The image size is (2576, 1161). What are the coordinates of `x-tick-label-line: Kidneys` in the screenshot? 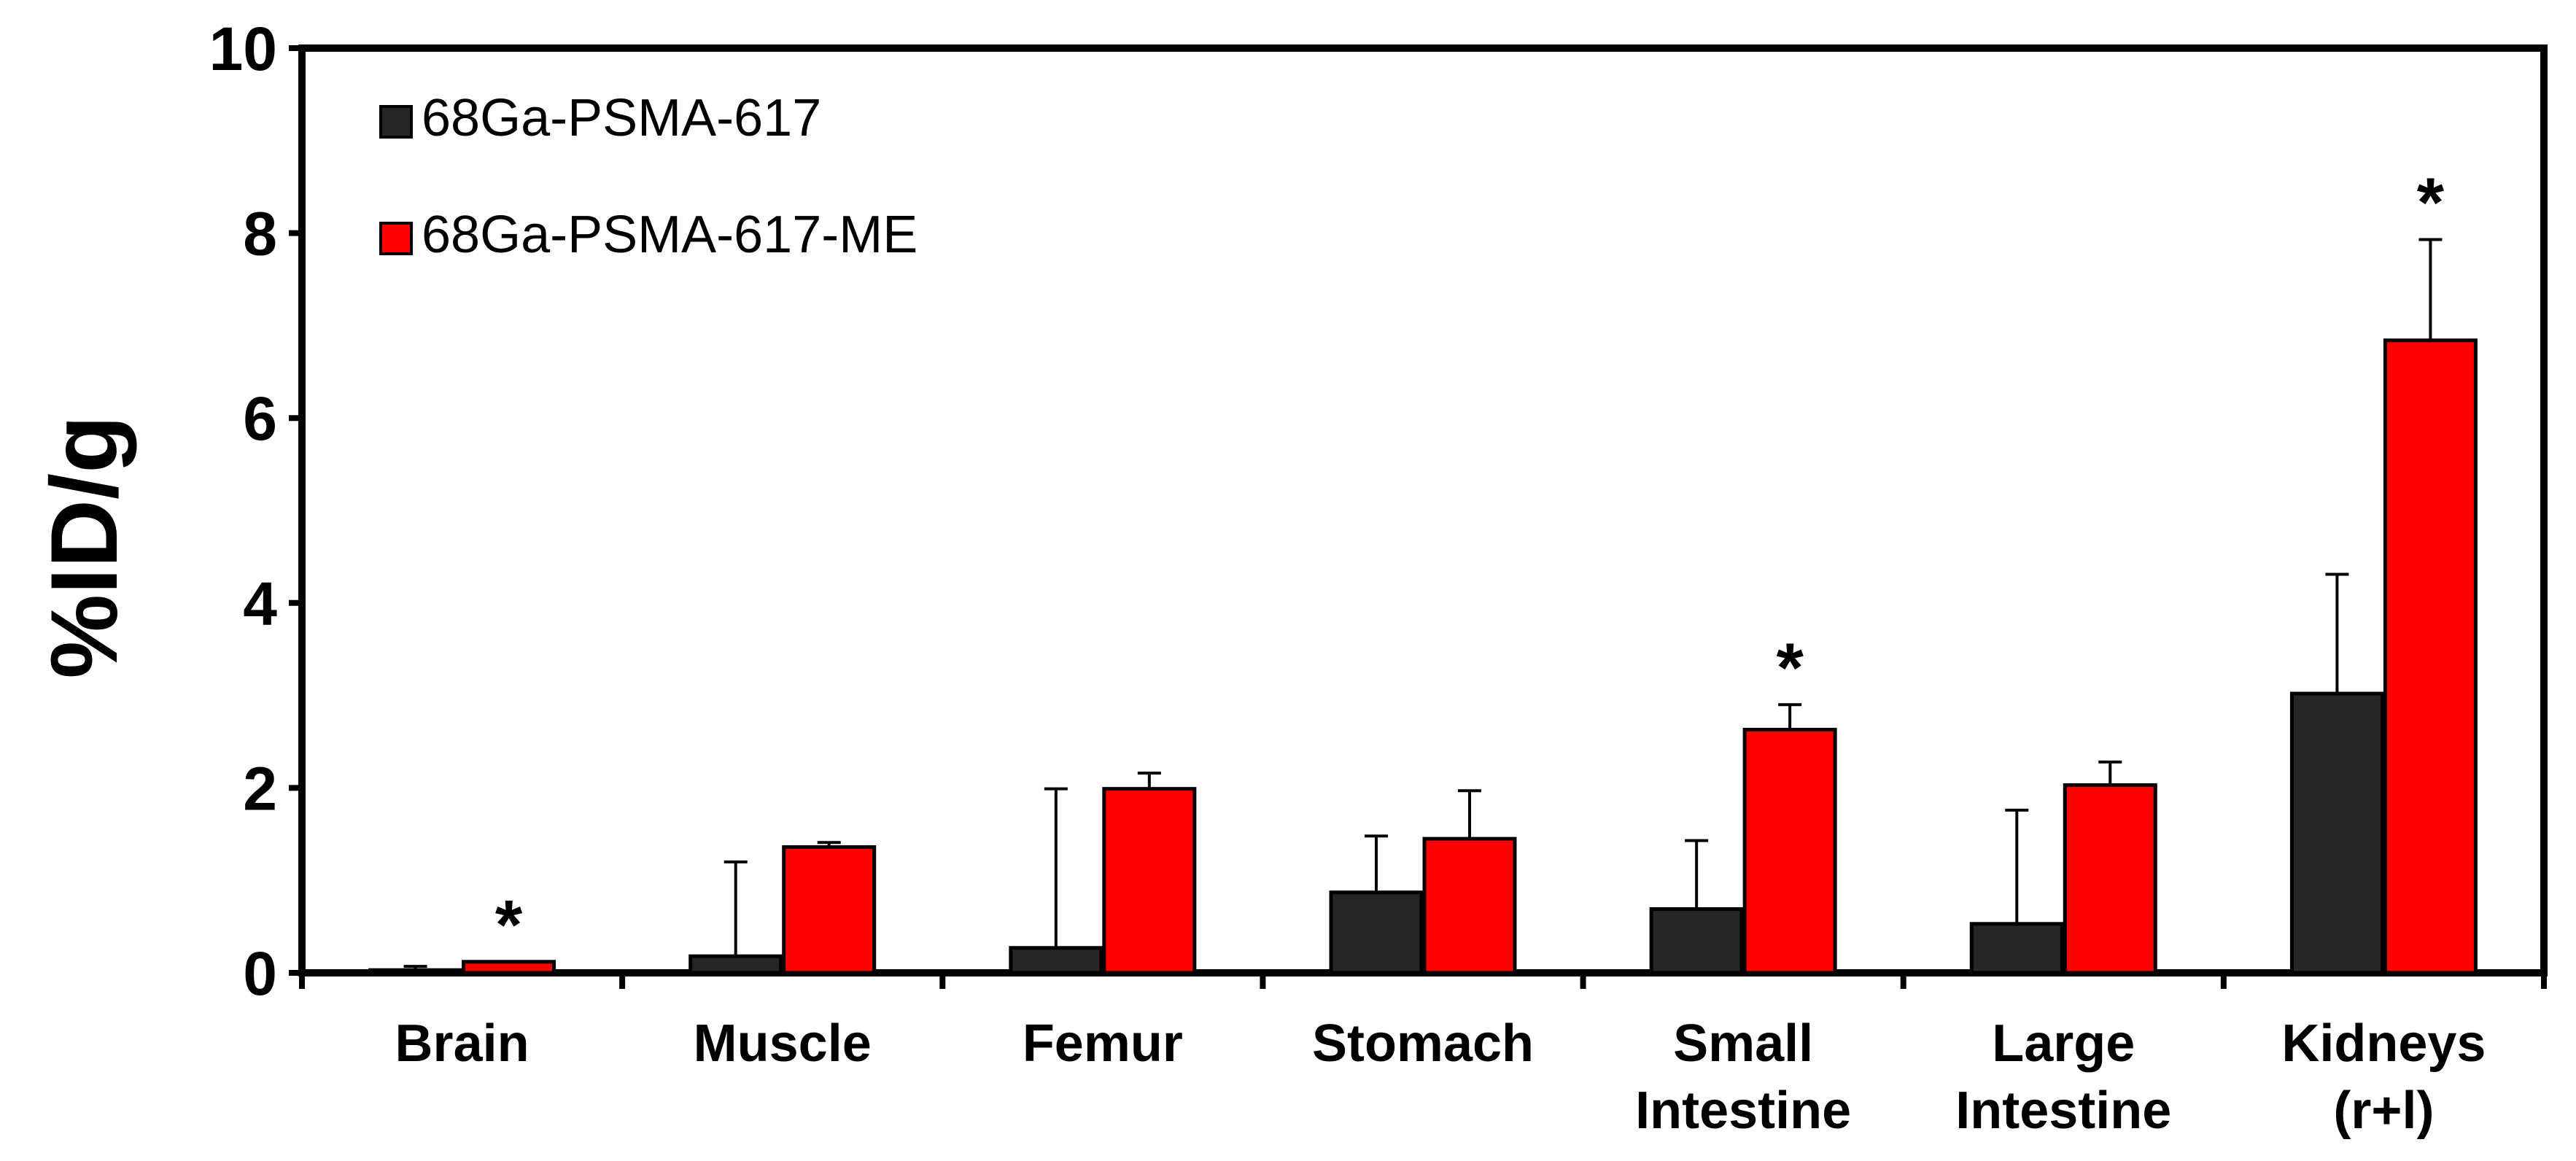 It's located at (2384, 1044).